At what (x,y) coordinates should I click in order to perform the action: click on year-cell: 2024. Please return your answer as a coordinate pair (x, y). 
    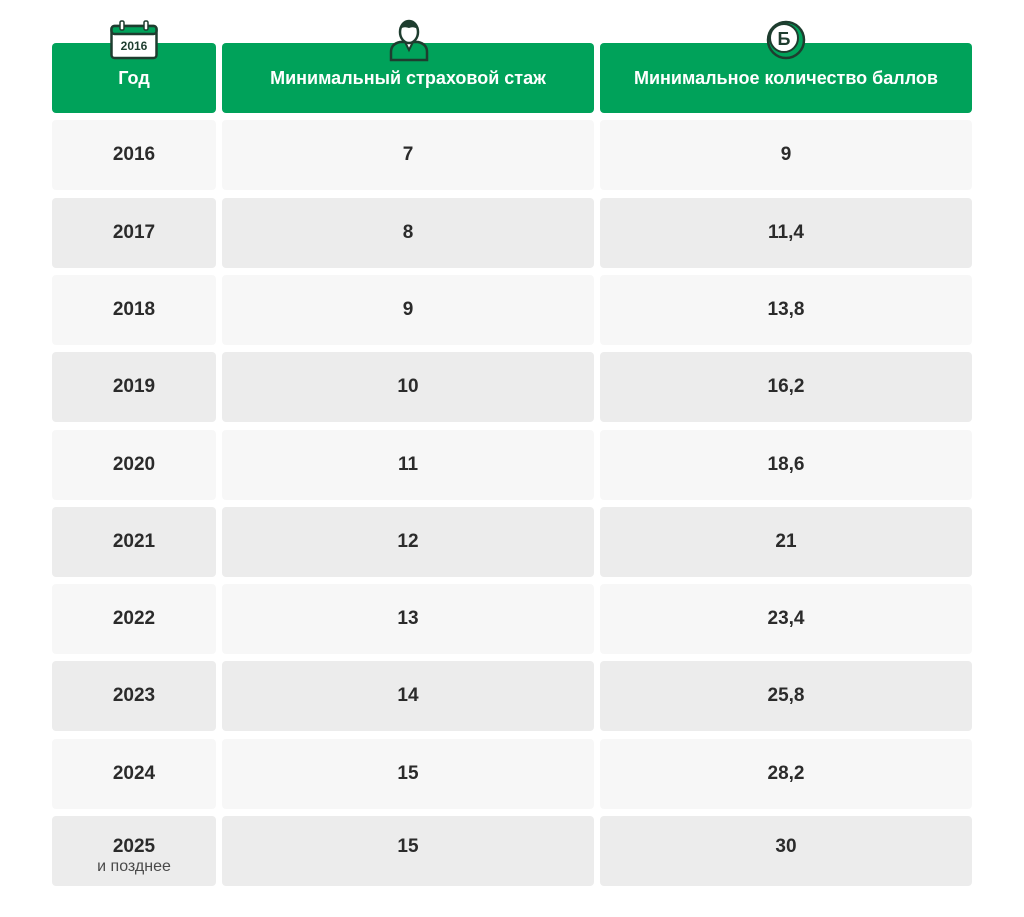
    Looking at the image, I should click on (134, 774).